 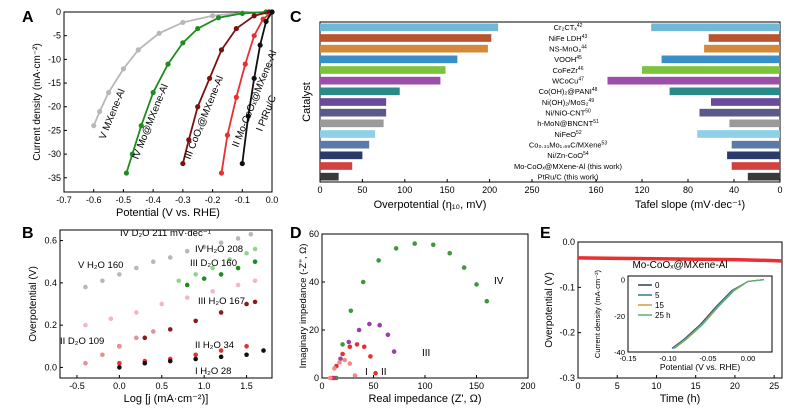 I want to click on x-tick-label: 40, so click(x=734, y=190).